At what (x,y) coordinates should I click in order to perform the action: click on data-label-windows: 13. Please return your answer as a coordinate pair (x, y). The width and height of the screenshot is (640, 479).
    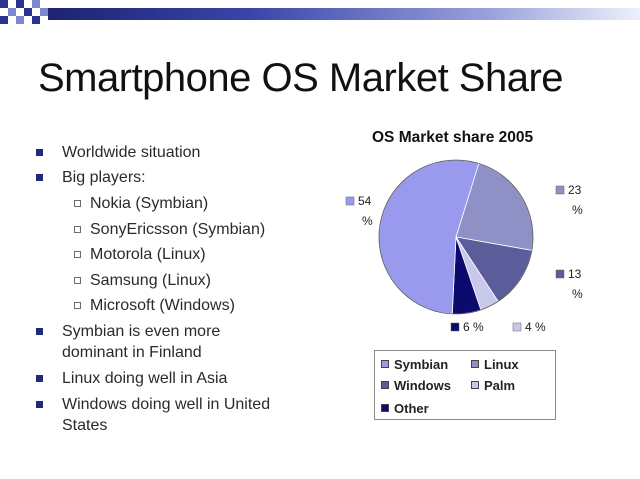
    Looking at the image, I should click on (575, 274).